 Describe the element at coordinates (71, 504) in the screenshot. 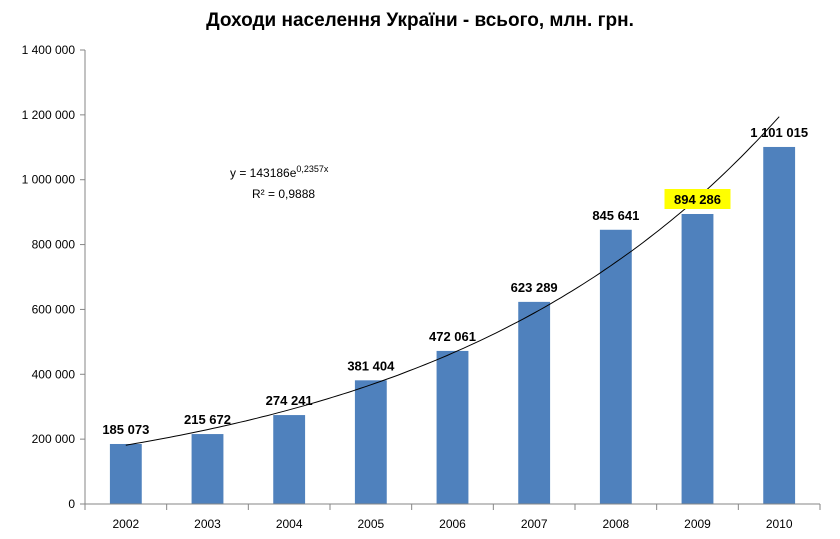

I see `y-tick-label: 0` at that location.